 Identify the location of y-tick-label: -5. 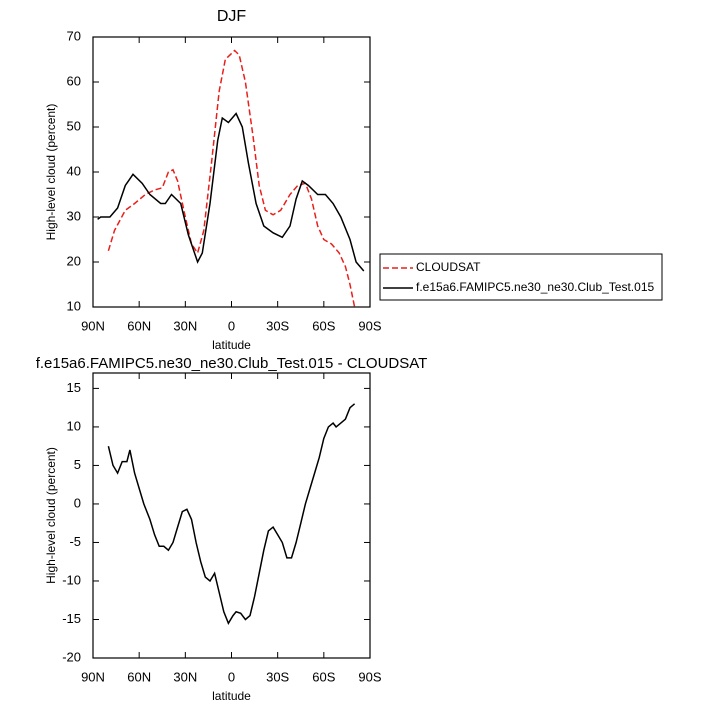
(75, 541).